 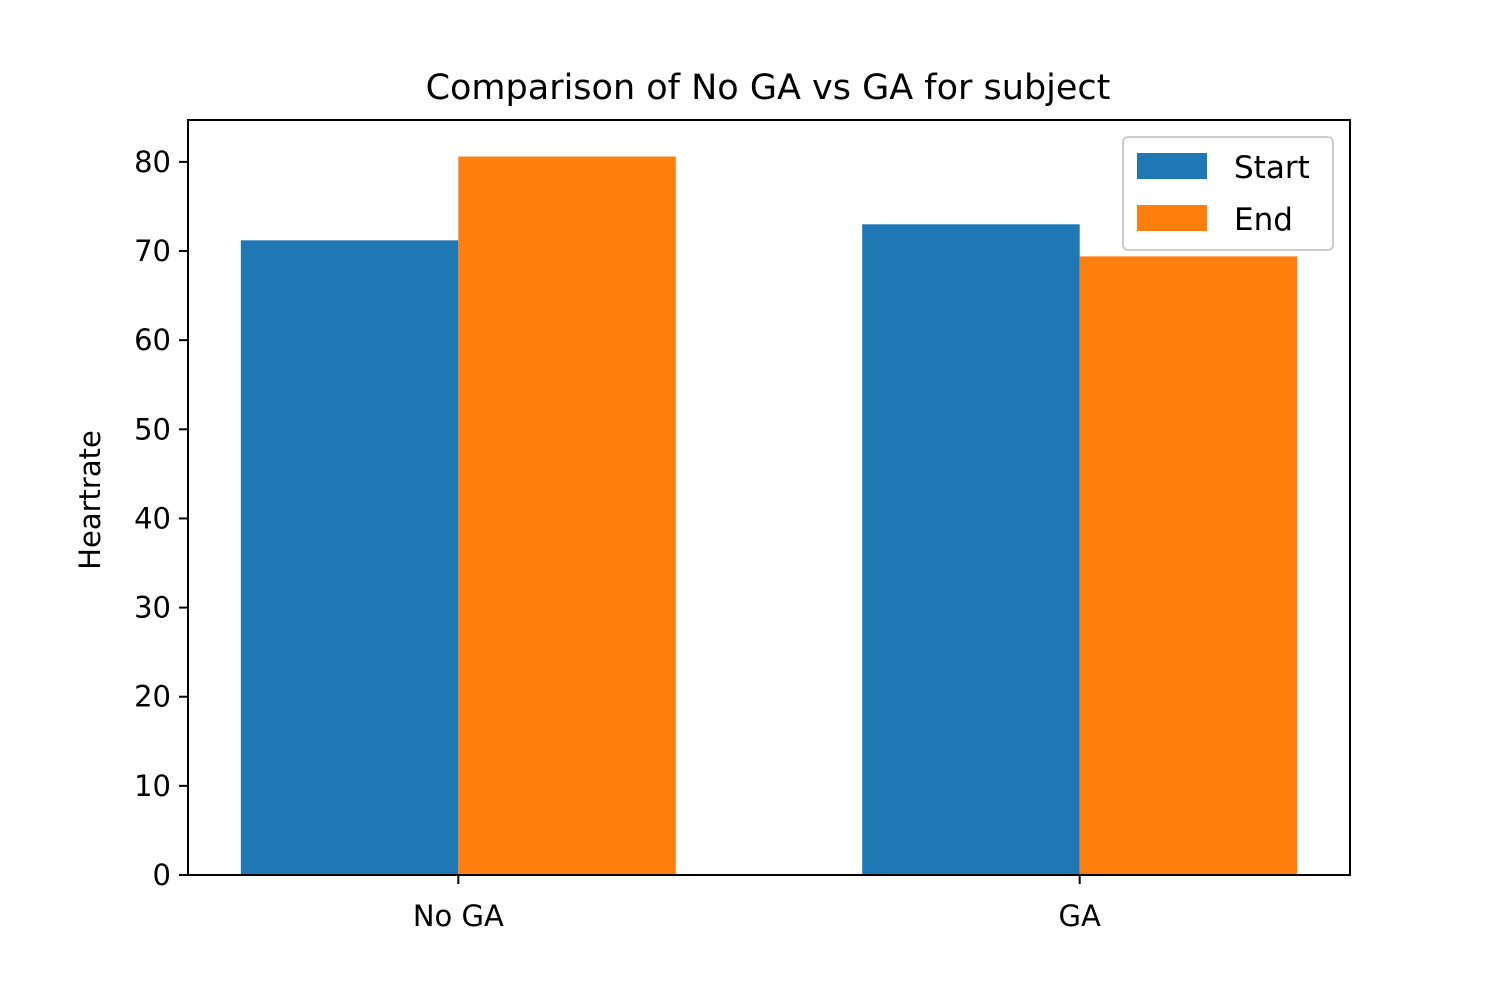 What do you see at coordinates (152, 786) in the screenshot?
I see `y-tick-label: 10` at bounding box center [152, 786].